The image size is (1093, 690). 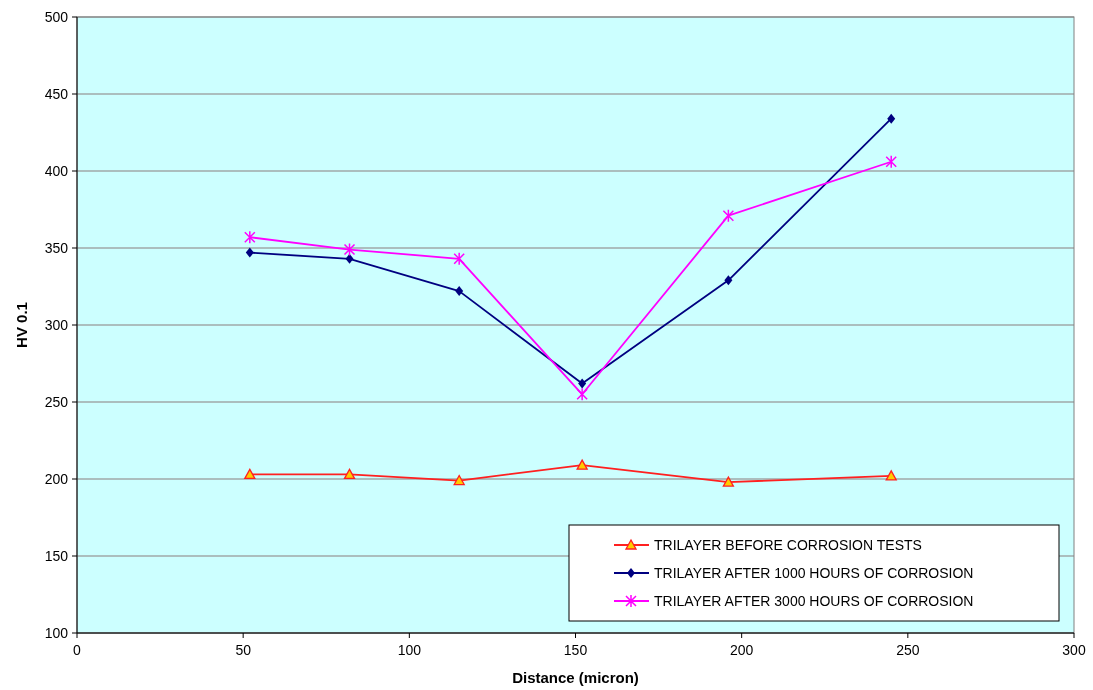 What do you see at coordinates (77, 650) in the screenshot?
I see `x-tick-label: 0` at bounding box center [77, 650].